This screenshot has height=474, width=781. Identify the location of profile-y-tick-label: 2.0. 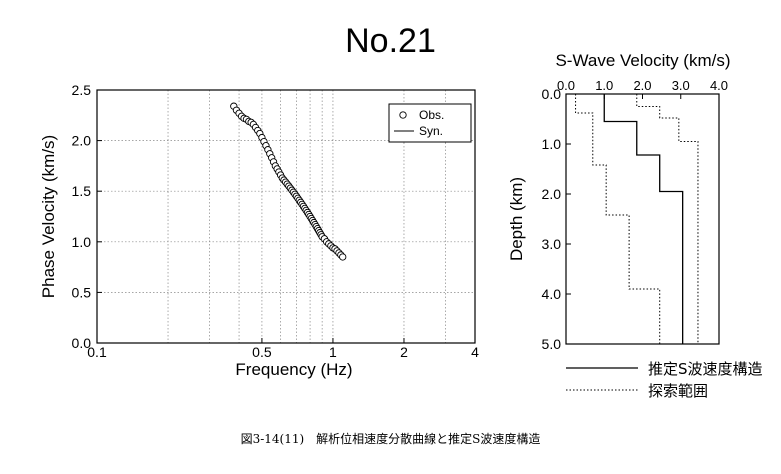
(552, 194).